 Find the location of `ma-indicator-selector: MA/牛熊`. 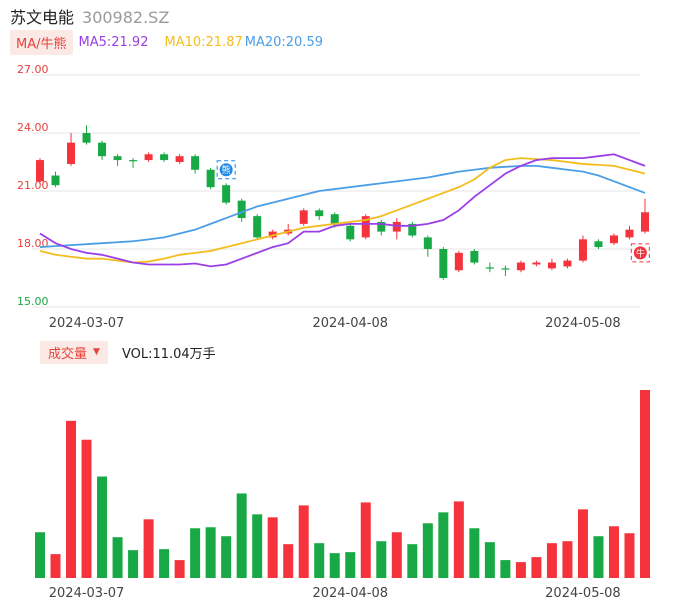

ma-indicator-selector: MA/牛熊 is located at coordinates (41, 42).